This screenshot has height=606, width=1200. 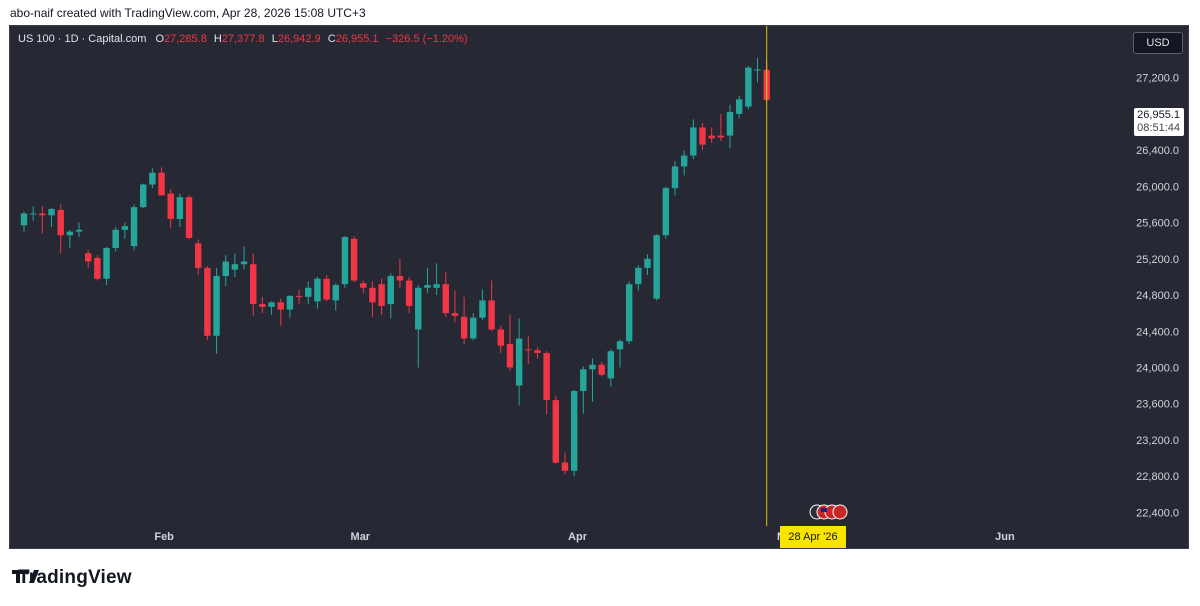 I want to click on currency-button: USD, so click(x=1158, y=43).